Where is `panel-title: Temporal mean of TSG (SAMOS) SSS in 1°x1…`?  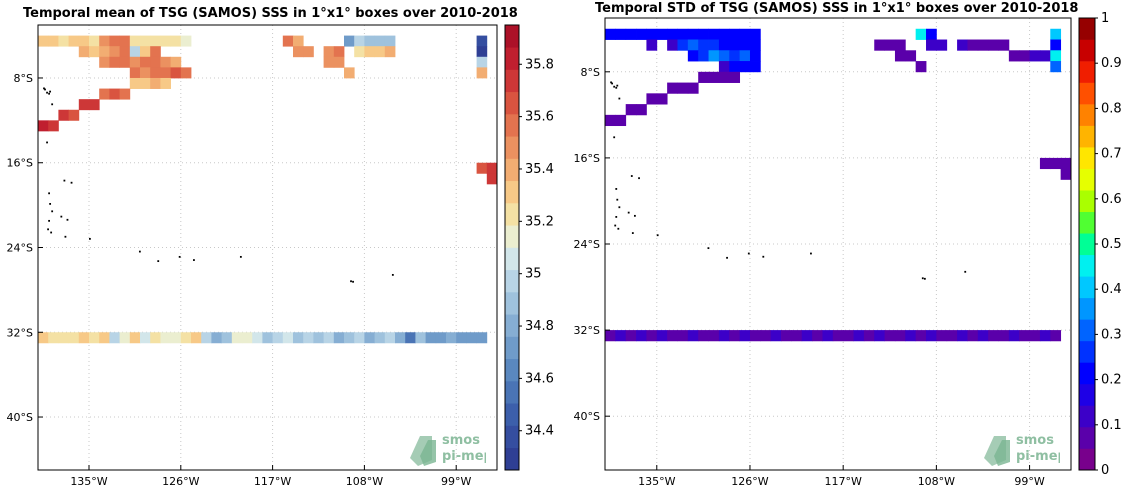
panel-title: Temporal mean of TSG (SAMOS) SSS in 1°x1… is located at coordinates (270, 13).